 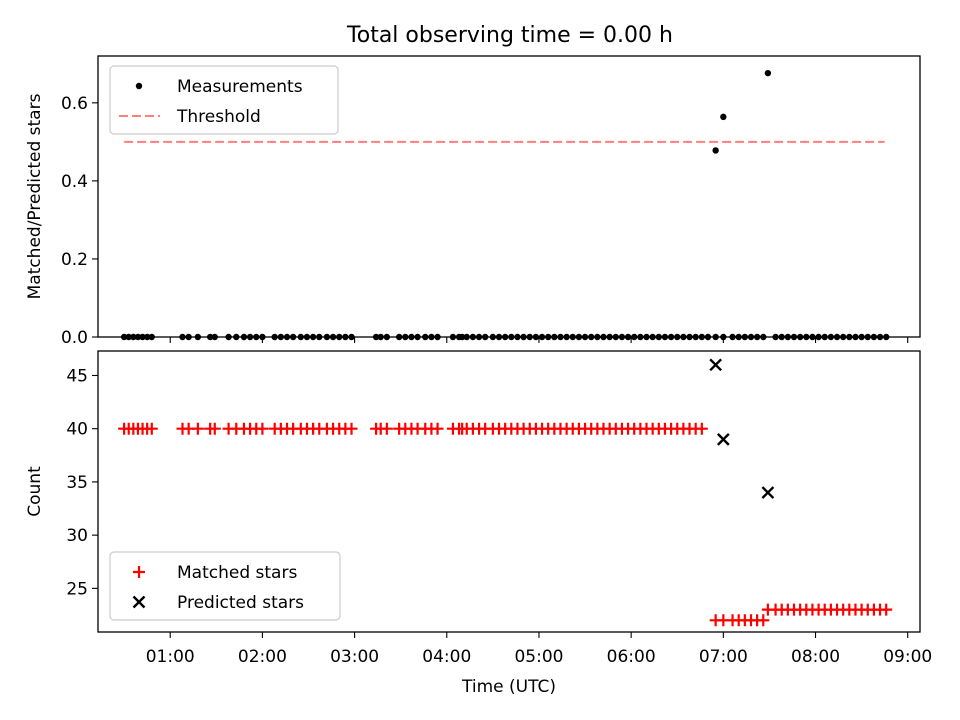 I want to click on x-tick-label: 09:00, so click(x=907, y=657).